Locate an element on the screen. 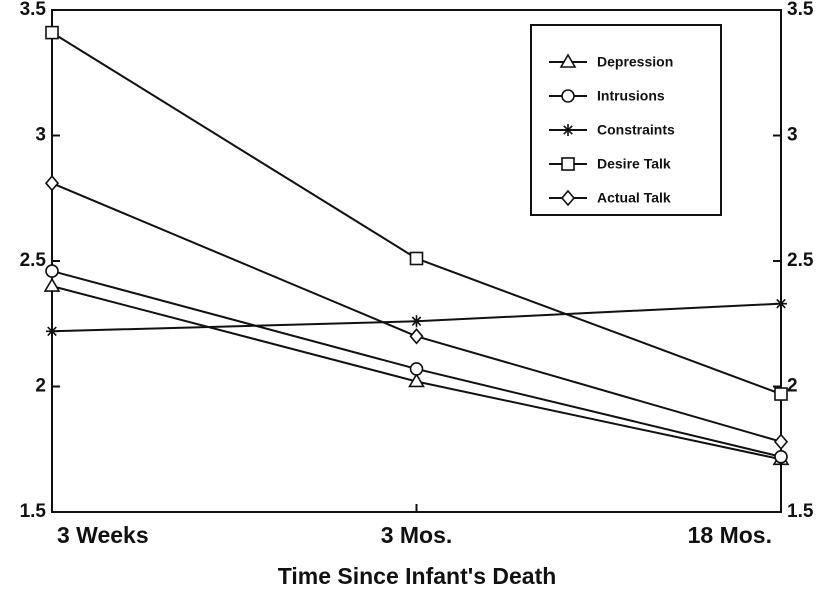 The height and width of the screenshot is (590, 819). y-tick-label-right: 2 is located at coordinates (792, 386).